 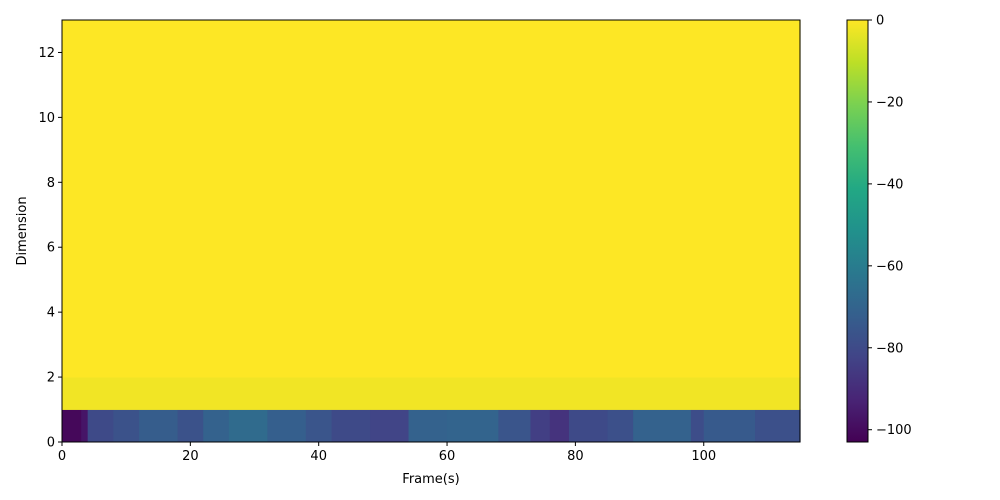 I want to click on colorbar-ticks: 0 −20 −40 −60 −80 −100, so click(x=890, y=226).